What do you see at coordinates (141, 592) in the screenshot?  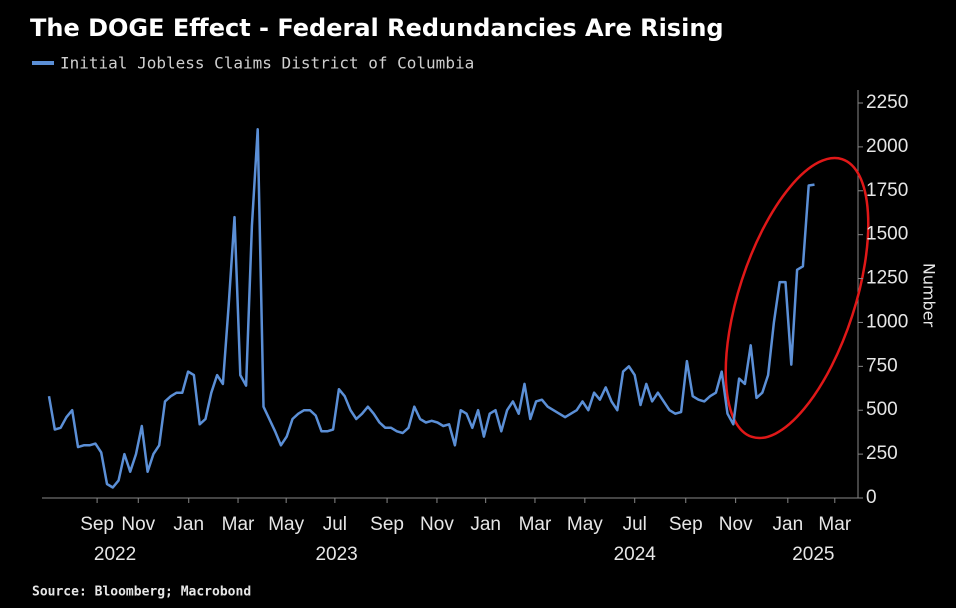 I see `source: Source: Bloomberg; Macrobond` at bounding box center [141, 592].